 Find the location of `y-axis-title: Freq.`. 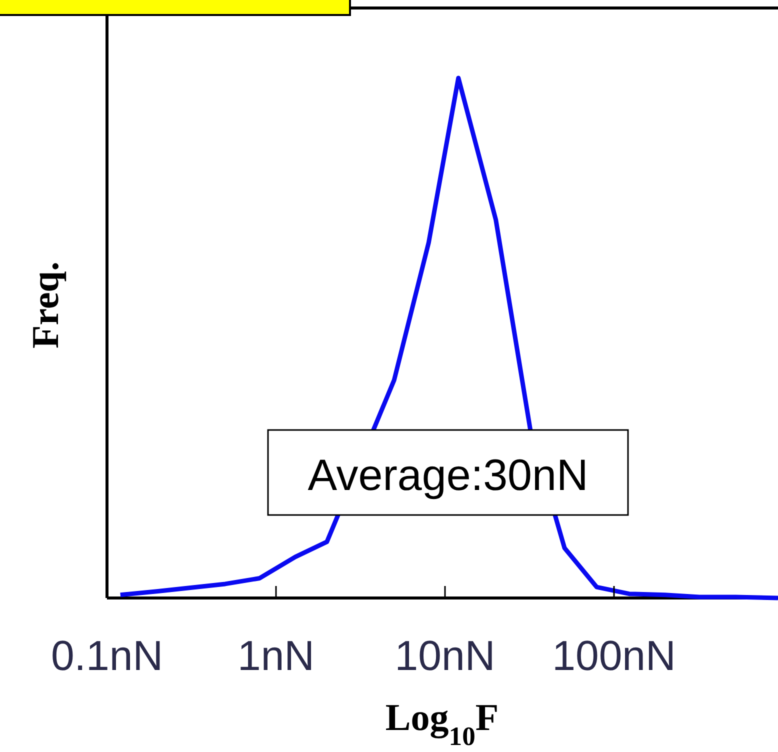

y-axis-title: Freq. is located at coordinates (46, 305).